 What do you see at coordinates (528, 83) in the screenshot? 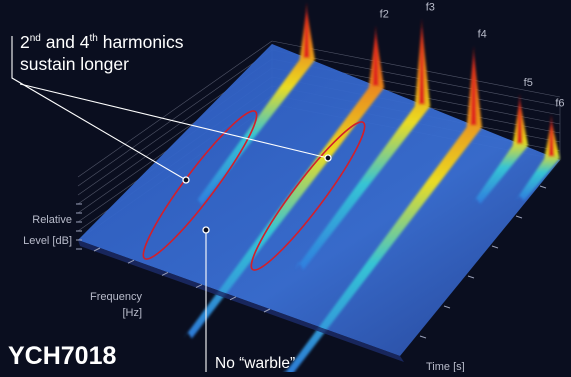
I see `peak-label-f5: f5` at bounding box center [528, 83].